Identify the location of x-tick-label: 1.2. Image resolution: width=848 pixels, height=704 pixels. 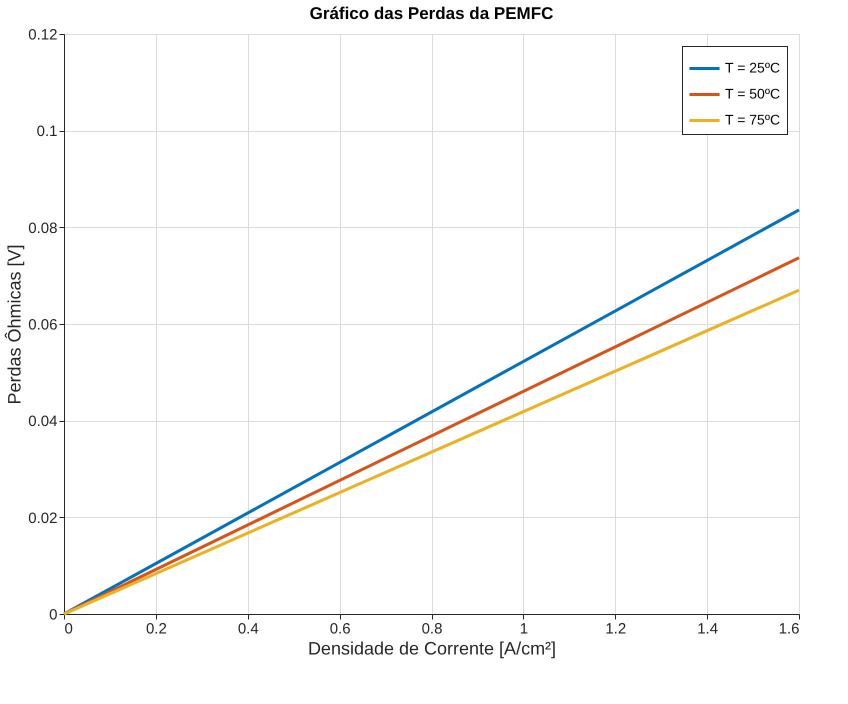
(615, 629).